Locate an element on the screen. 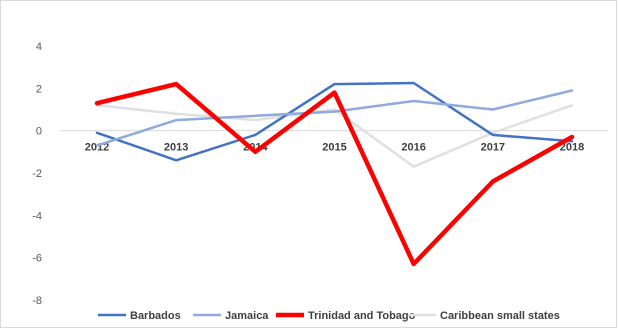 Image resolution: width=618 pixels, height=329 pixels. legend-label: Barbados is located at coordinates (155, 316).